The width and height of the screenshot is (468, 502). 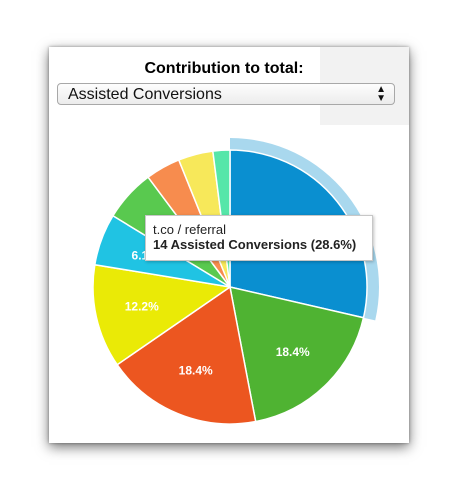 I want to click on tooltip-source: t.co / referral, so click(x=189, y=229).